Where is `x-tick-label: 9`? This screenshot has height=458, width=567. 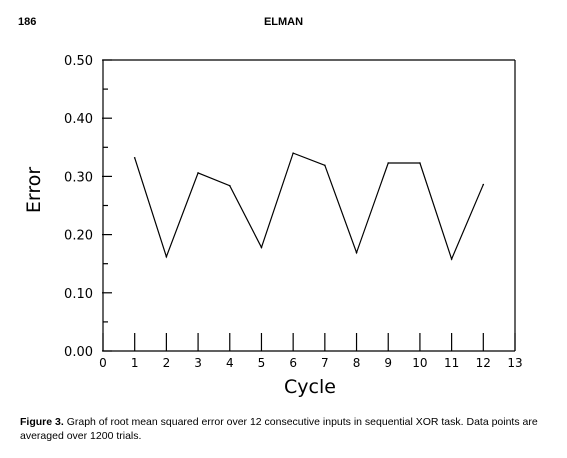 x-tick-label: 9 is located at coordinates (388, 363).